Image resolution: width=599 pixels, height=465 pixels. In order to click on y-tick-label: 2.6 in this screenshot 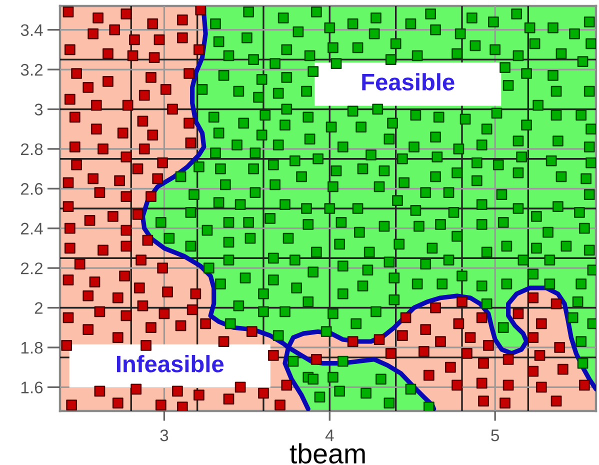, I will do `click(32, 189)`.